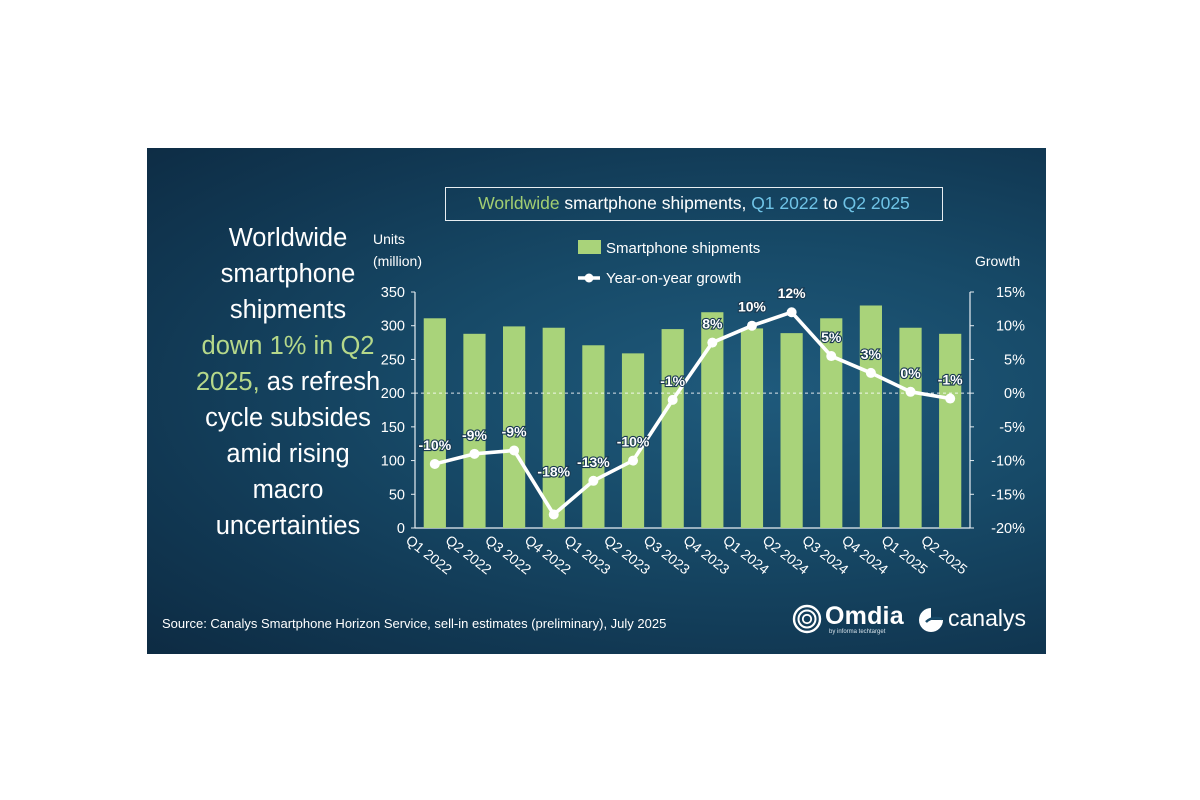 The image size is (1200, 800). Describe the element at coordinates (864, 616) in the screenshot. I see `omdia-logo: Omdia` at that location.